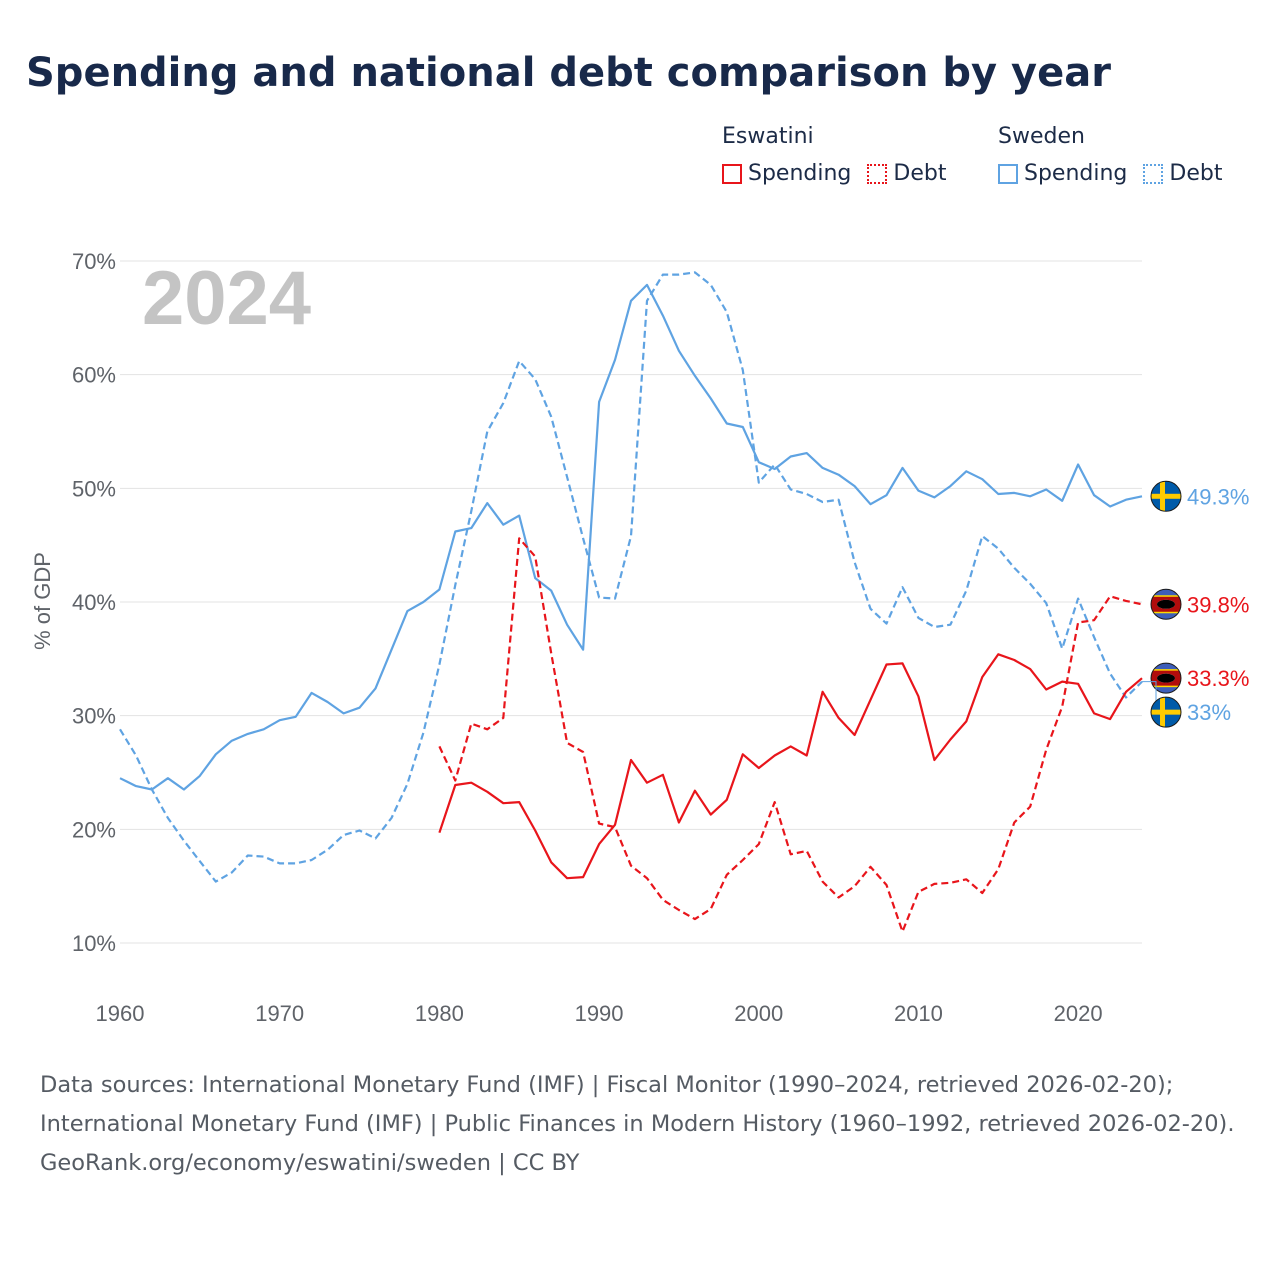 The image size is (1280, 1280). Describe the element at coordinates (834, 155) in the screenshot. I see `legend-group-eswatini: Eswatini Spending Debt` at that location.